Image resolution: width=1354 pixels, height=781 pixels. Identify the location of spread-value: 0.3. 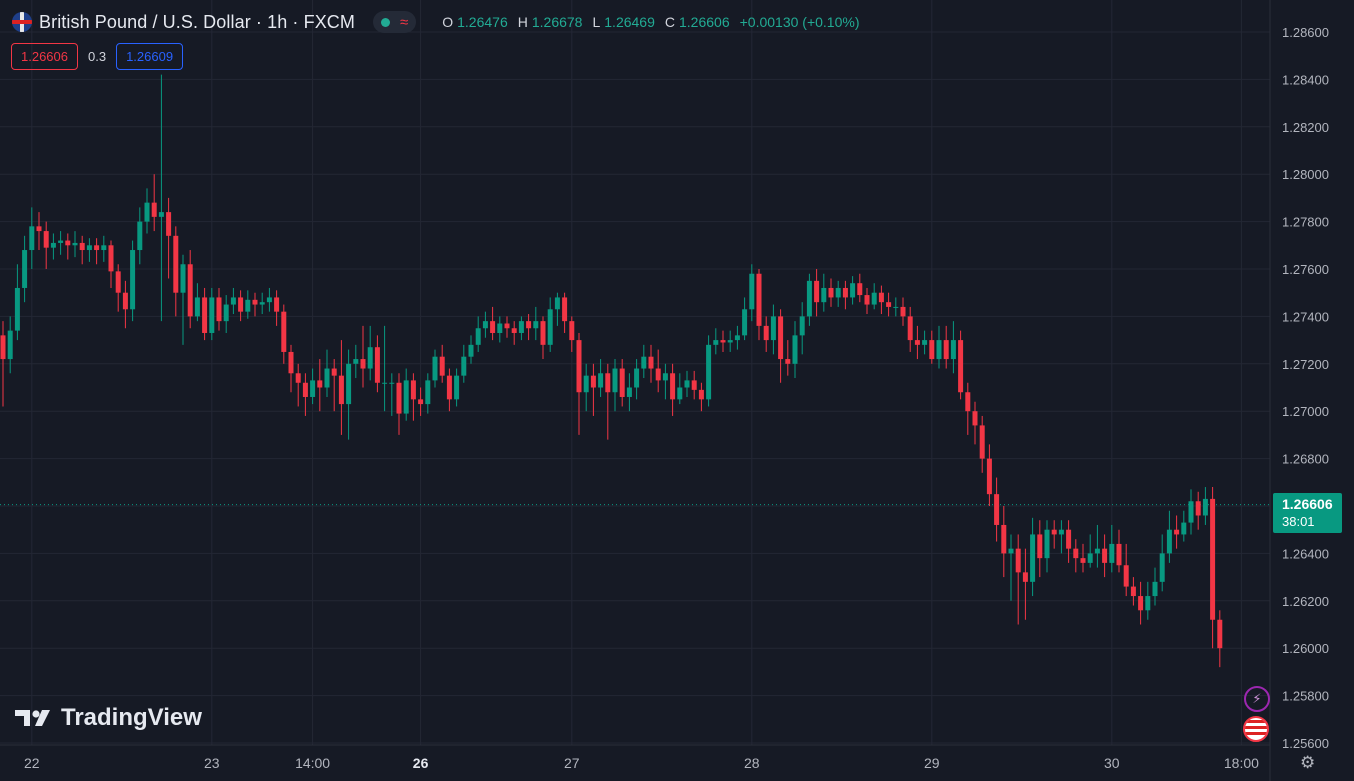
(97, 56).